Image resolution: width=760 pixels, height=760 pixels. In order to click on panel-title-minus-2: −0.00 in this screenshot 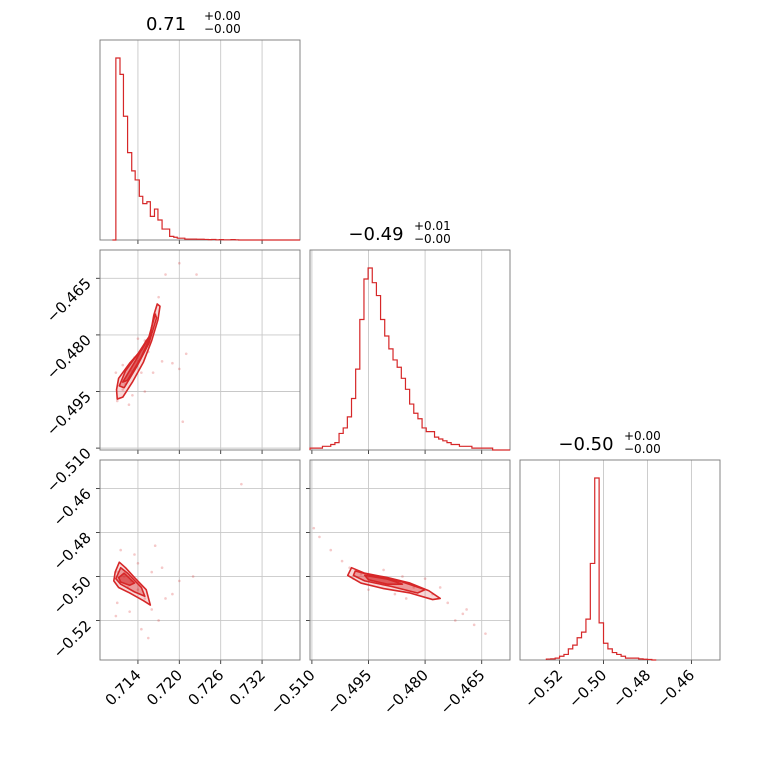, I will do `click(642, 449)`.